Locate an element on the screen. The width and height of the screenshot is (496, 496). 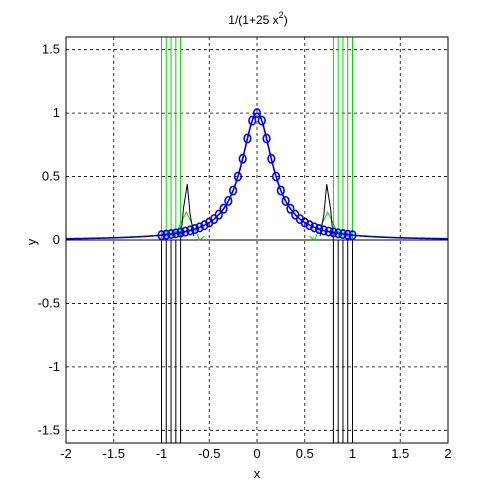
x-tick-labels: -2 -1.5 -1 -0.5 0 0.5 1 1.5 2 is located at coordinates (255, 453).